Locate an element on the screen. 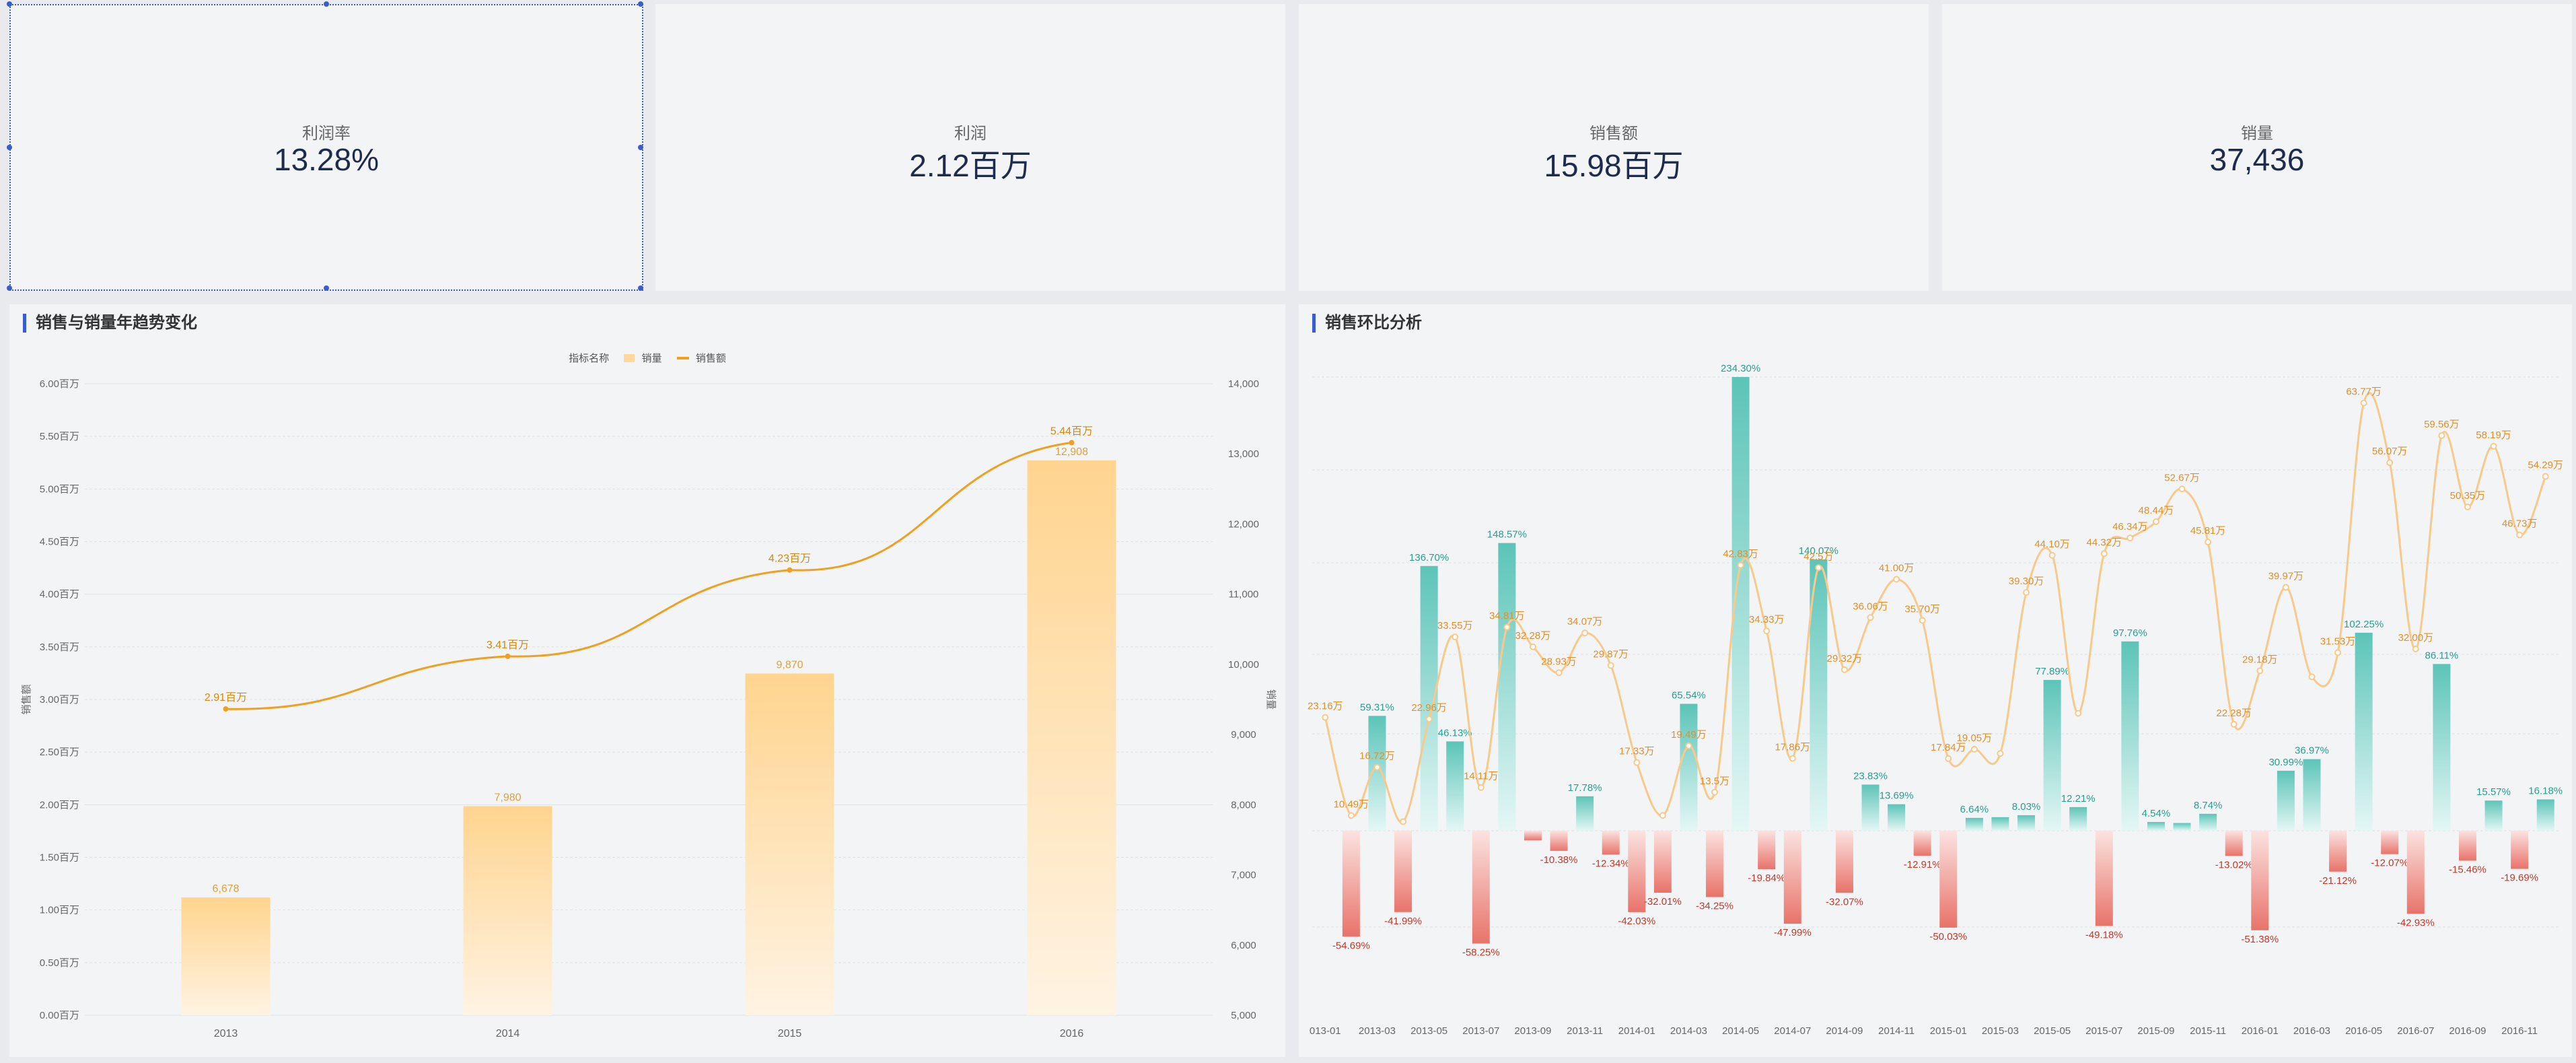 This screenshot has height=1063, width=2576. panel-title: 销售环比分析 is located at coordinates (1367, 323).